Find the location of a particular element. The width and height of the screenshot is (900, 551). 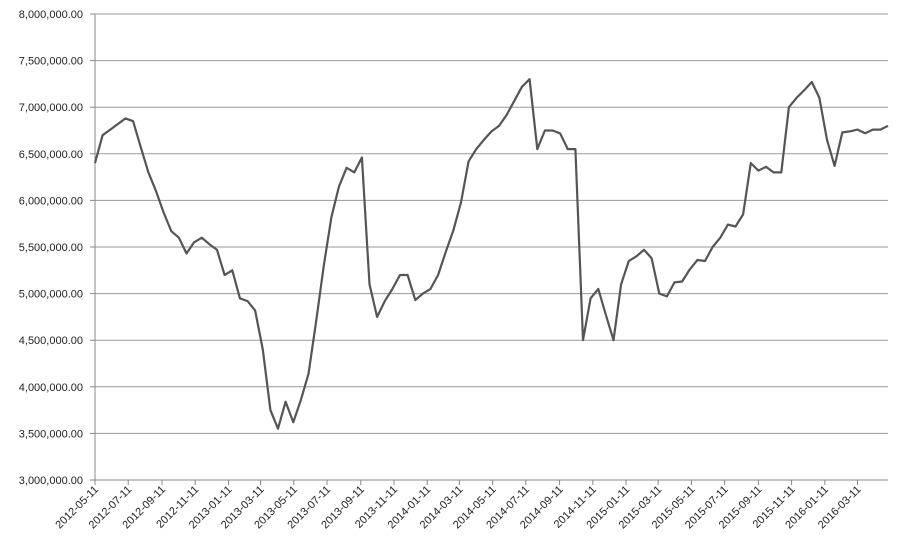

y-tick-label: 4,500,000.00 is located at coordinates (51, 341).